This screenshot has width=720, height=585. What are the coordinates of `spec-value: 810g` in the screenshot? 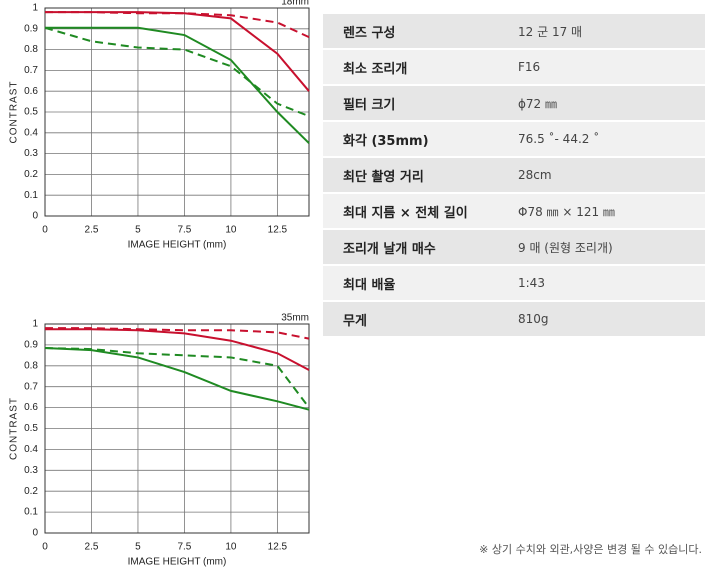 It's located at (611, 319).